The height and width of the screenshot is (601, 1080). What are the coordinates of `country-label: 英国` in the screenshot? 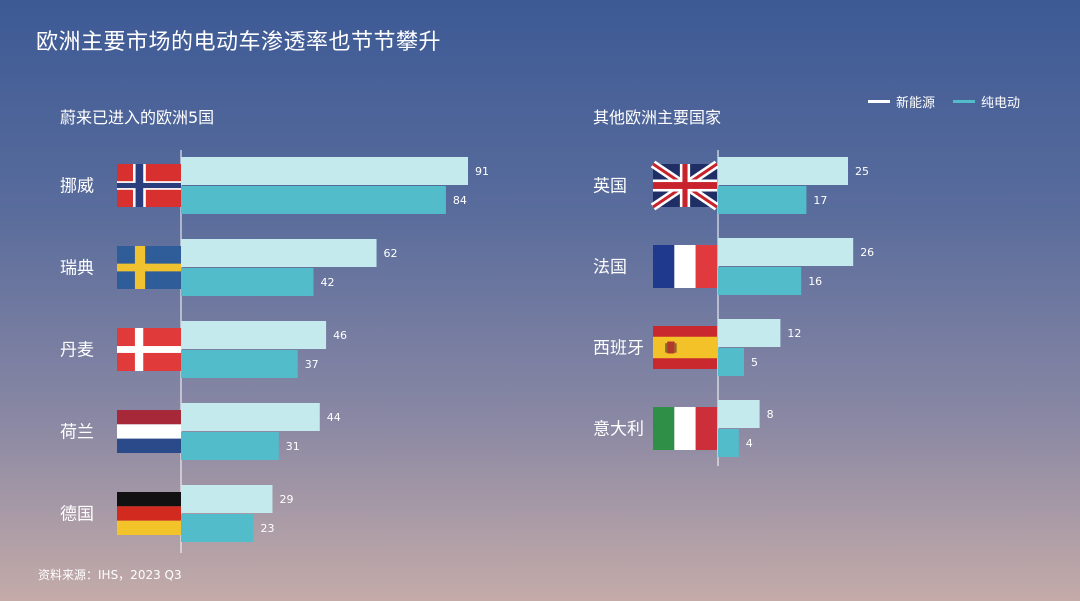 It's located at (610, 187).